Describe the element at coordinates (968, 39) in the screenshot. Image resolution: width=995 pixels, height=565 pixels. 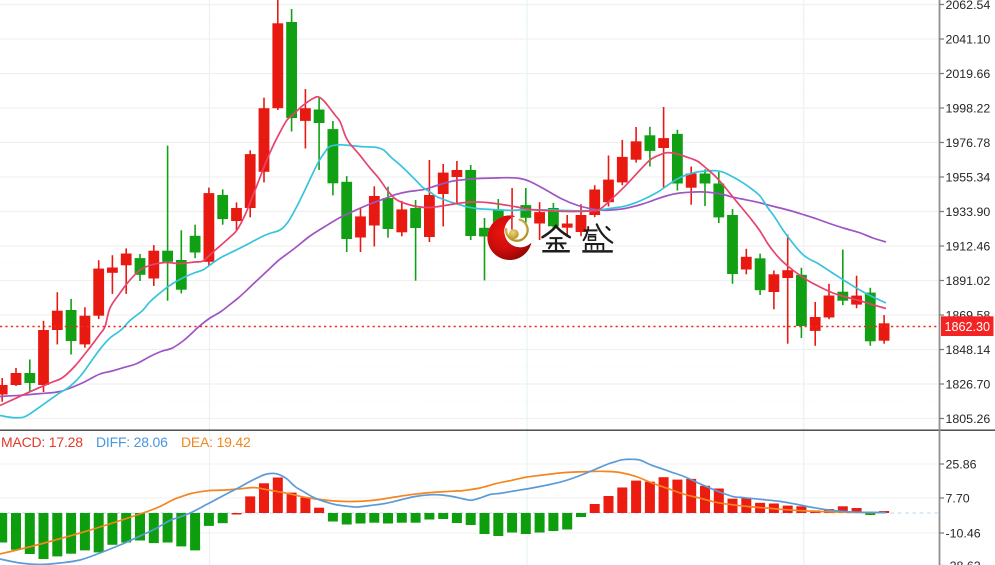
I see `svg-text: 2041.10` at that location.